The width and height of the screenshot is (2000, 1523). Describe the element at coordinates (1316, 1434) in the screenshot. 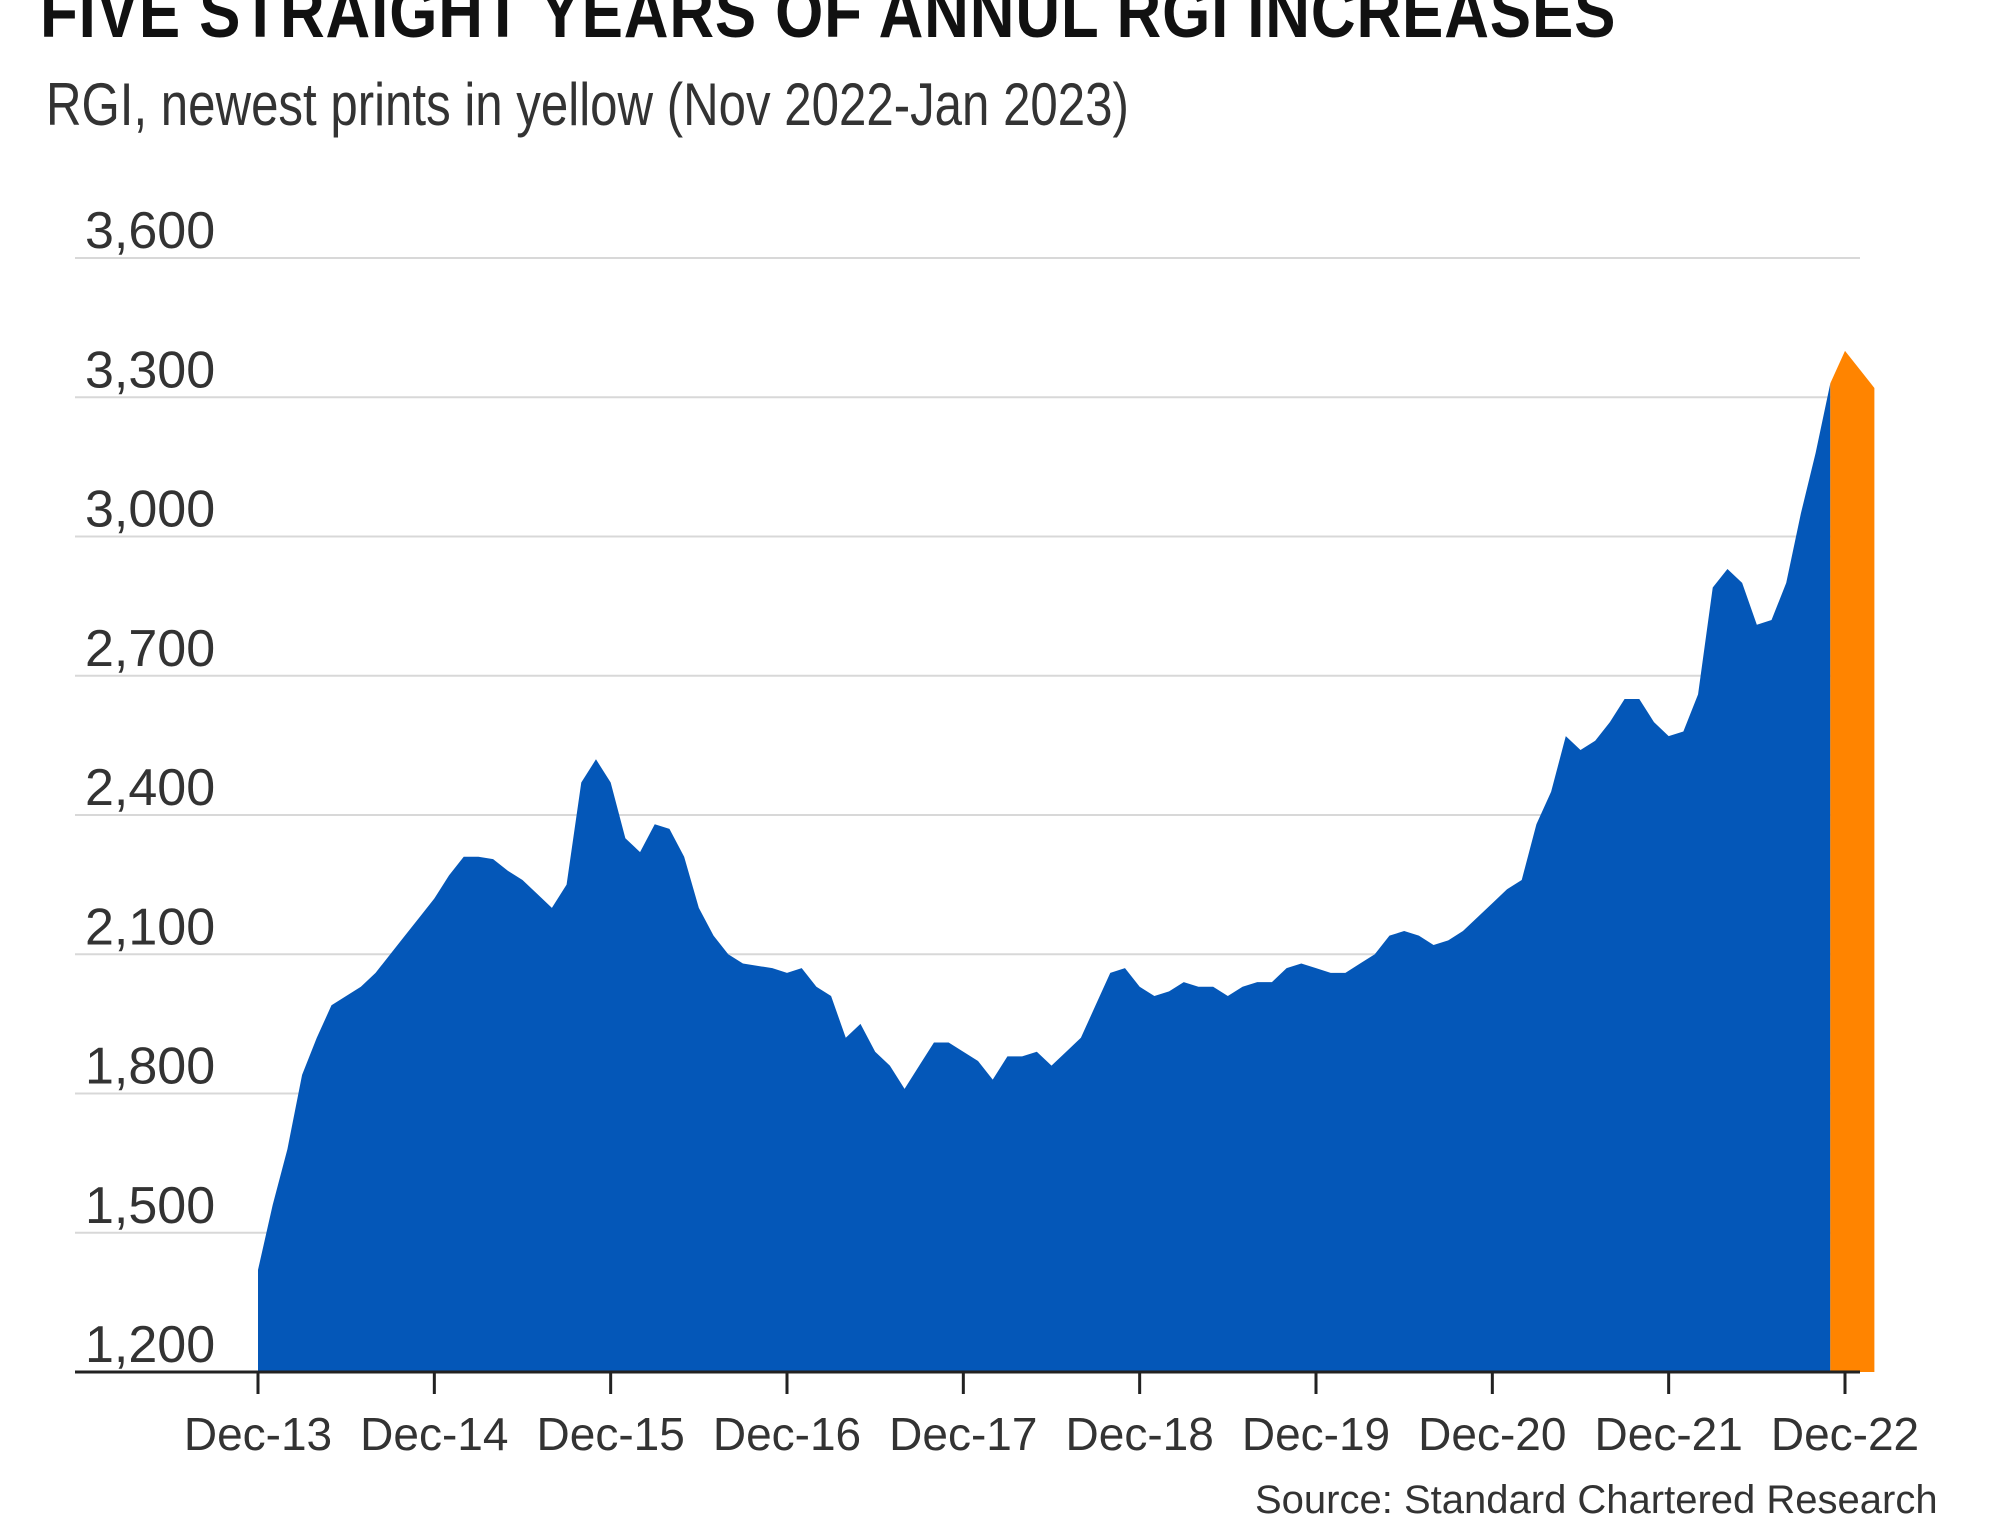

I see `x-tick-label: Dec-19` at that location.